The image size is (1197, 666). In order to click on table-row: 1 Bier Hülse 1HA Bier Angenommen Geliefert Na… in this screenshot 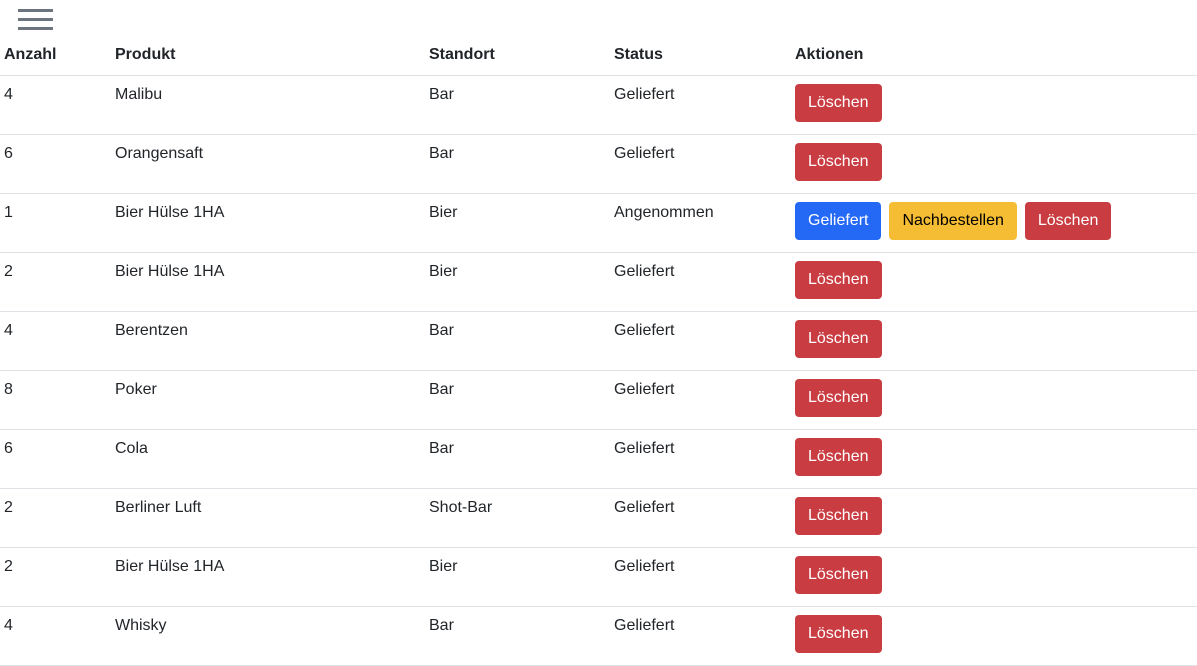, I will do `click(598, 223)`.